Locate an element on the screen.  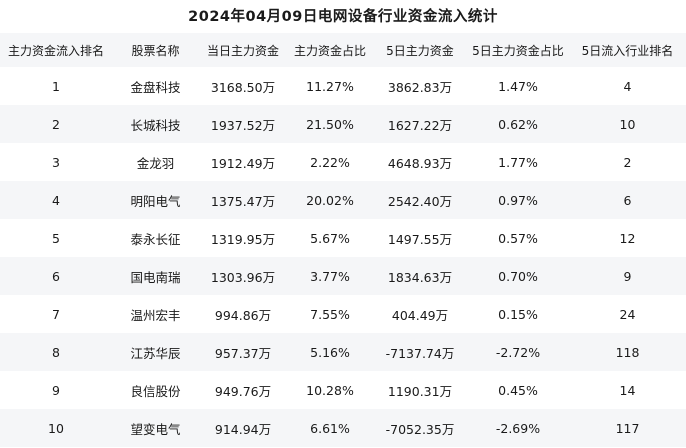
table-cell: 20.02% is located at coordinates (330, 200).